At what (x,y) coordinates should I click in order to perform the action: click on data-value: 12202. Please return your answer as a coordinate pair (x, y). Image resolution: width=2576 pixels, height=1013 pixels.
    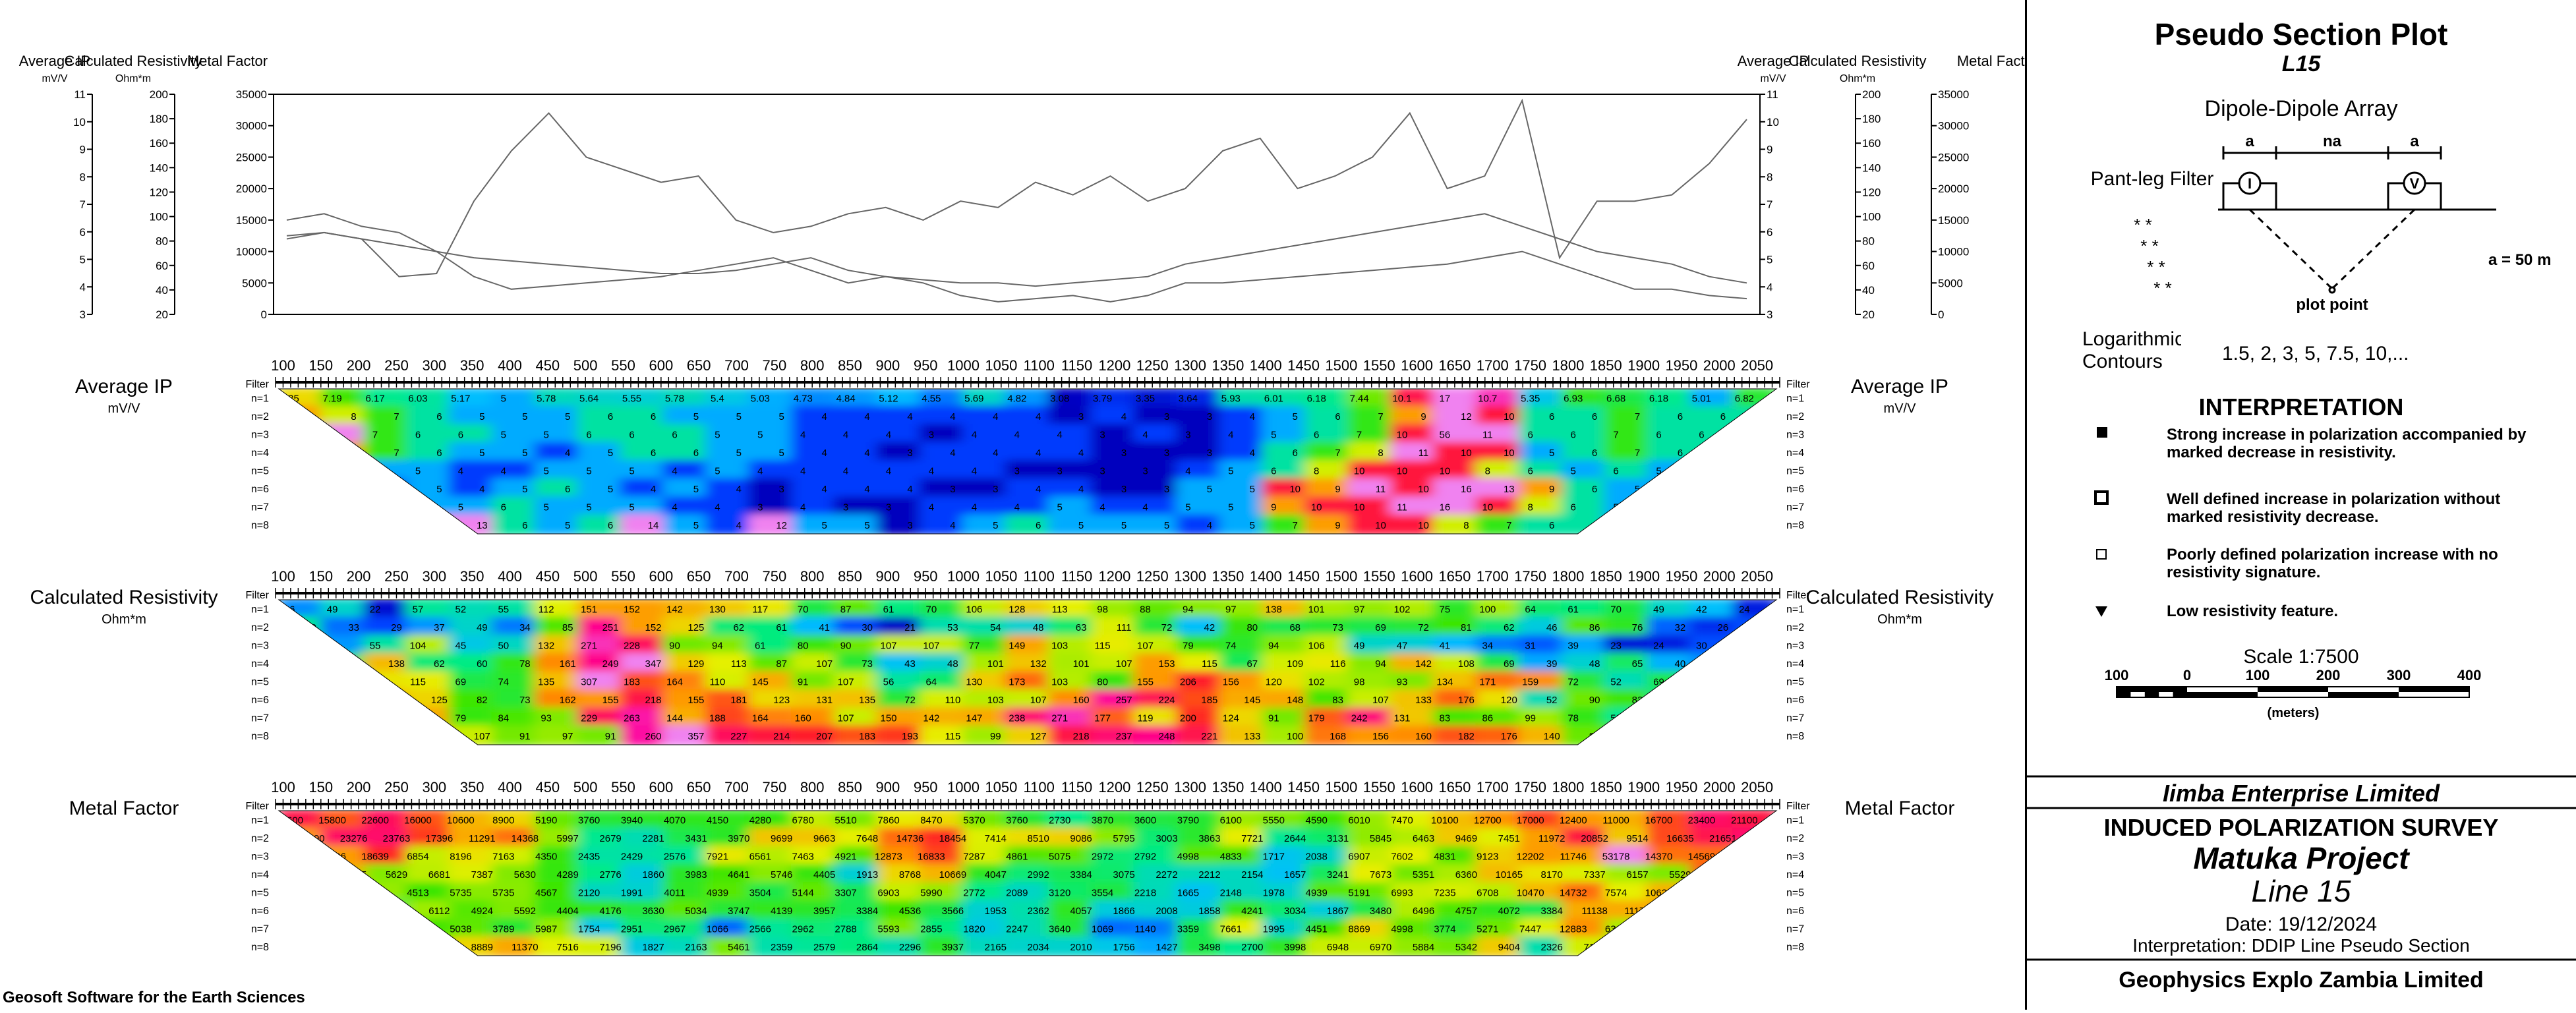
    Looking at the image, I should click on (1530, 856).